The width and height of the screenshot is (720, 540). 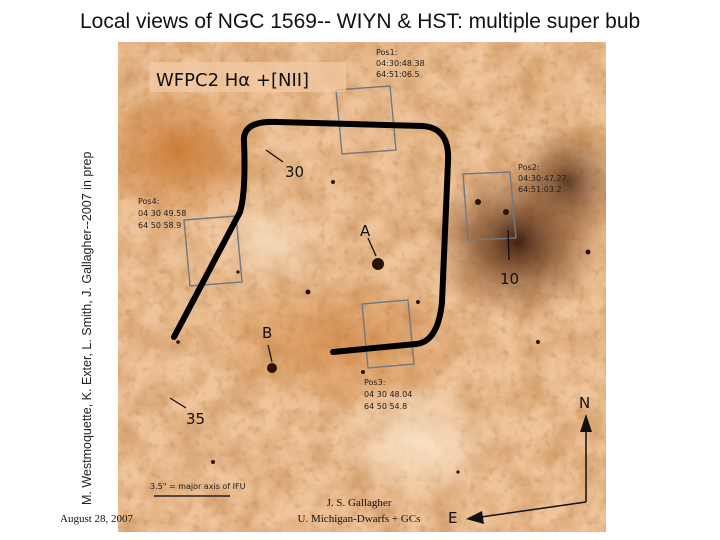 What do you see at coordinates (542, 178) in the screenshot?
I see `pos2-ra: 04:30:47.27` at bounding box center [542, 178].